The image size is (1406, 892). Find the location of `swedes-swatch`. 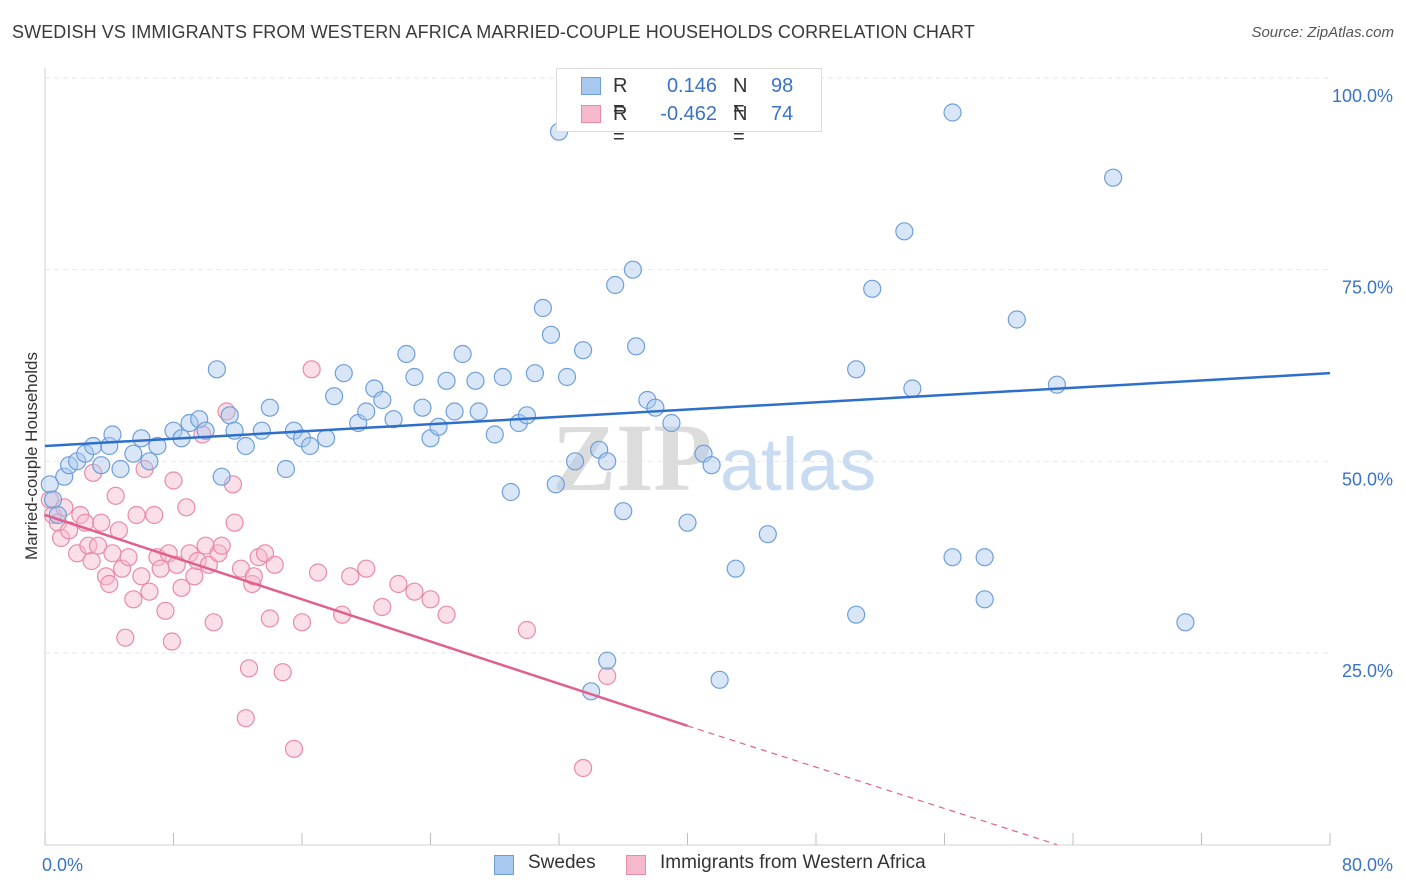

swedes-swatch is located at coordinates (591, 86).